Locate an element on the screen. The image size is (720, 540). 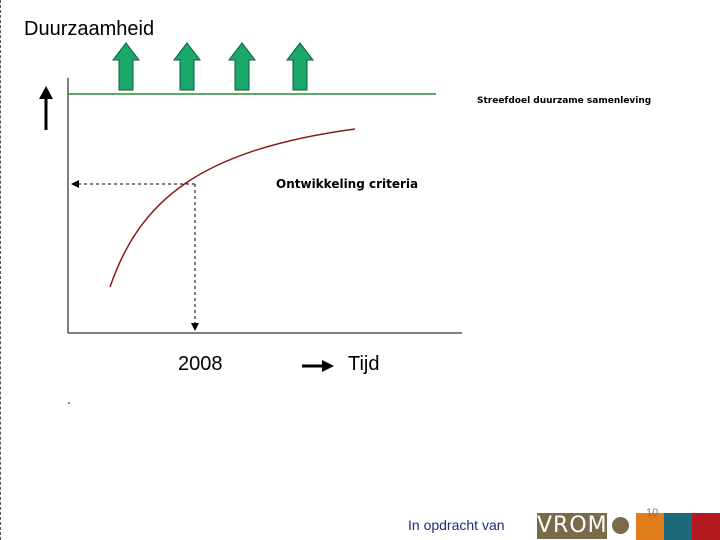
time-label: Tijd is located at coordinates (364, 364).